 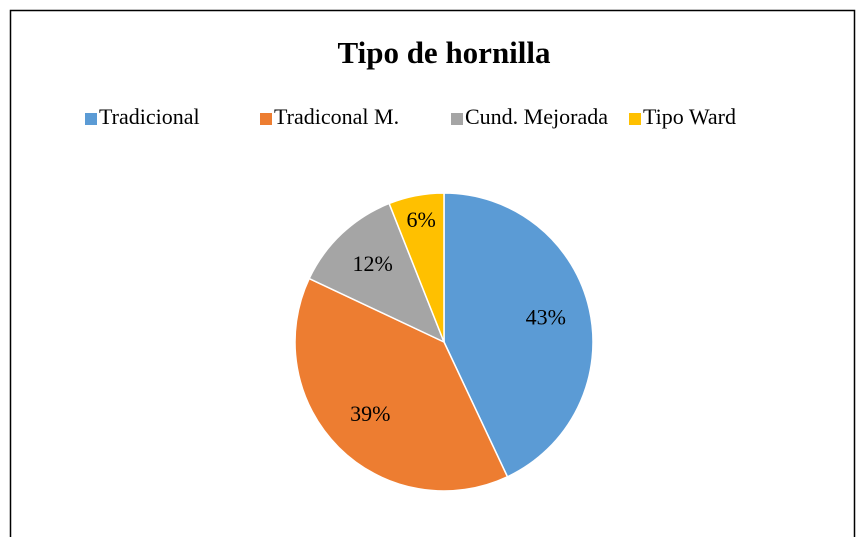 What do you see at coordinates (536, 116) in the screenshot?
I see `legend-label: Cund. Mejorada` at bounding box center [536, 116].